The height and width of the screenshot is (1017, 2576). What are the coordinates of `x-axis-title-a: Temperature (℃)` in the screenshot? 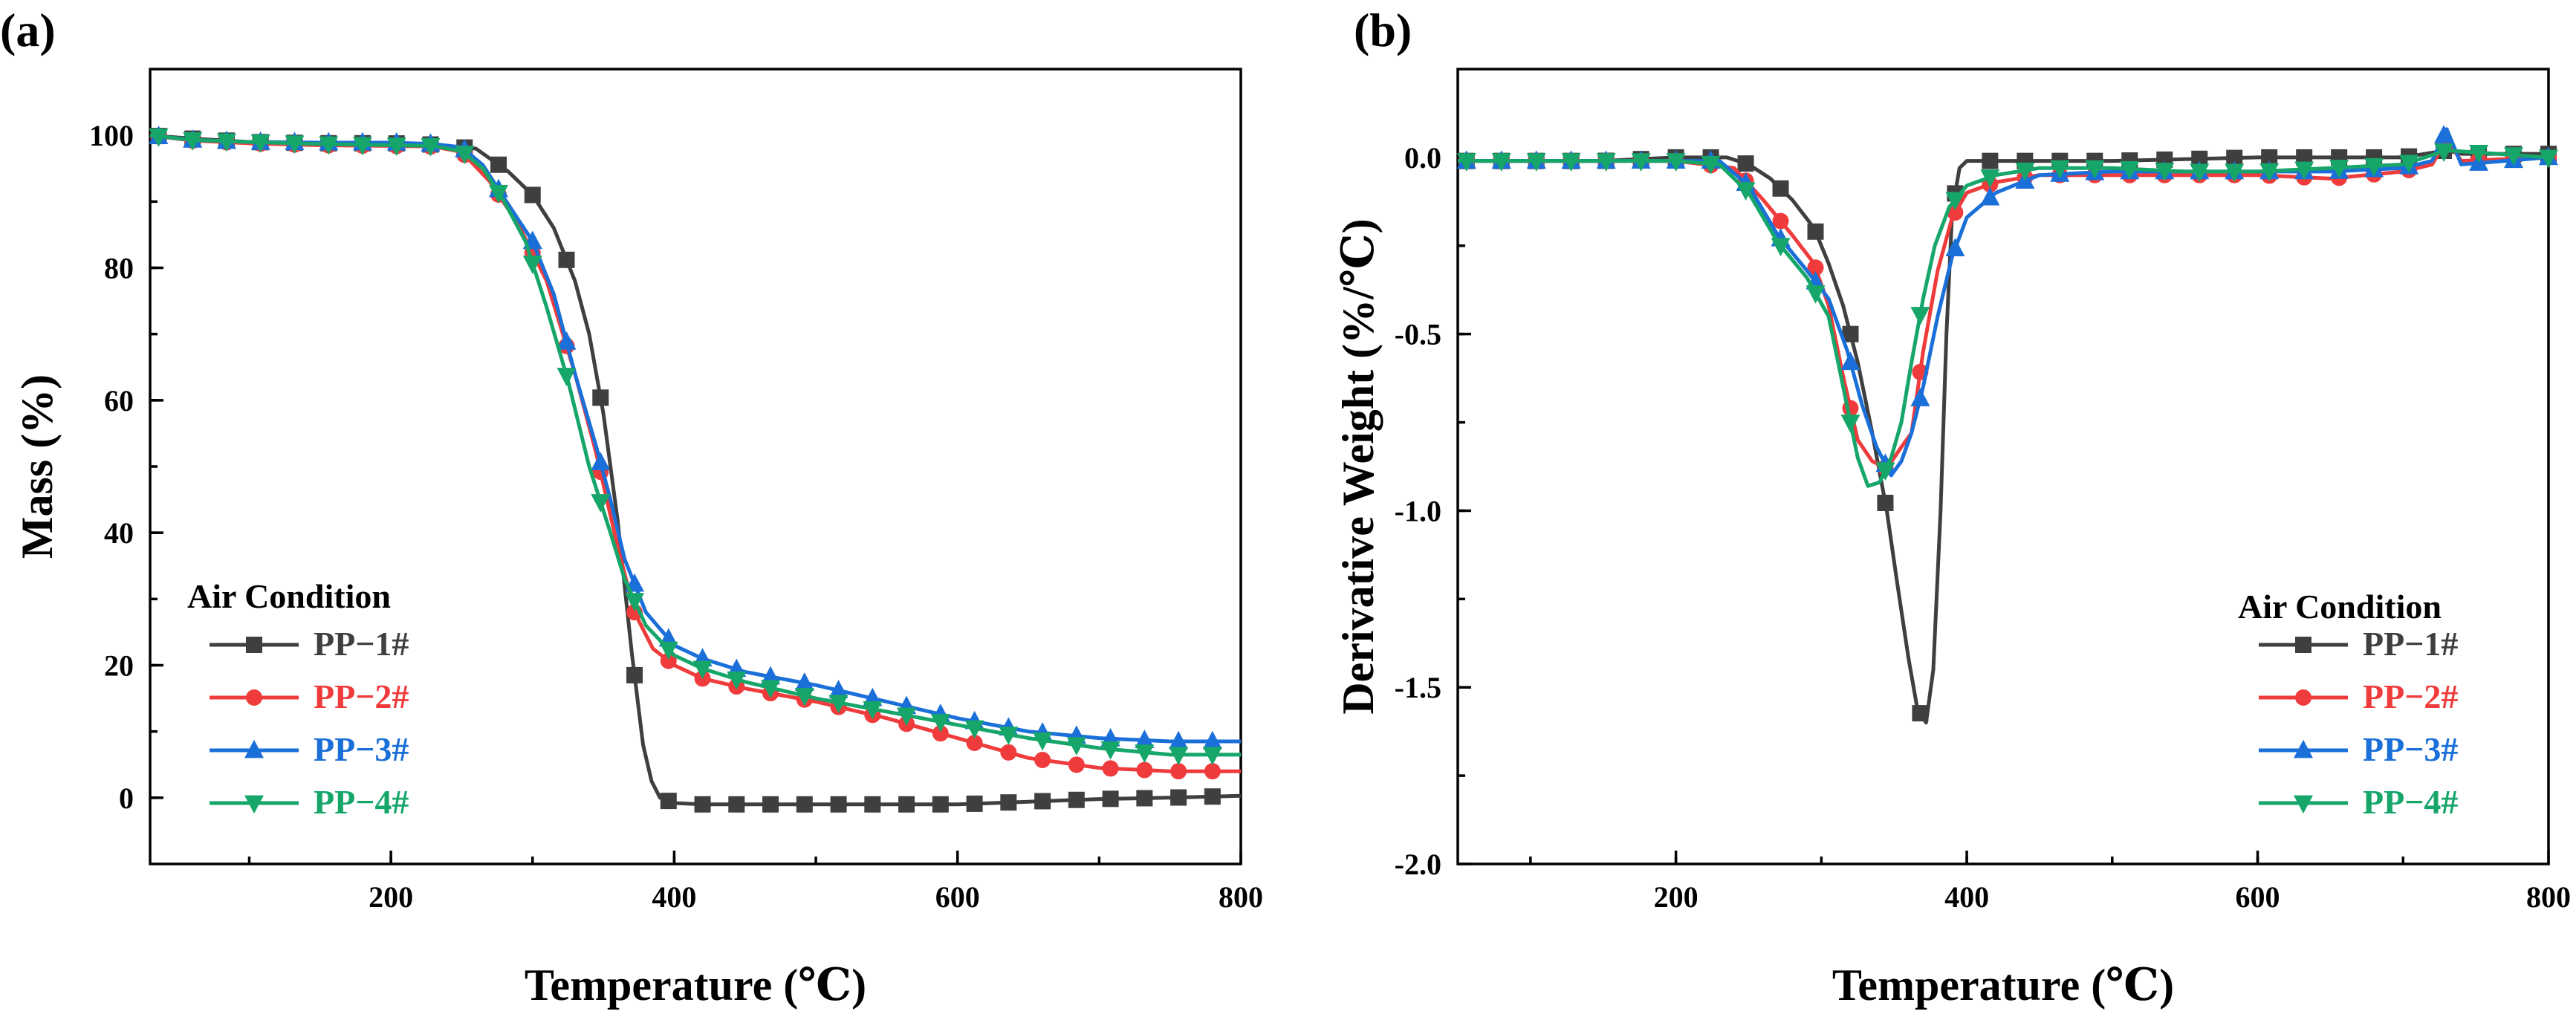 It's located at (695, 985).